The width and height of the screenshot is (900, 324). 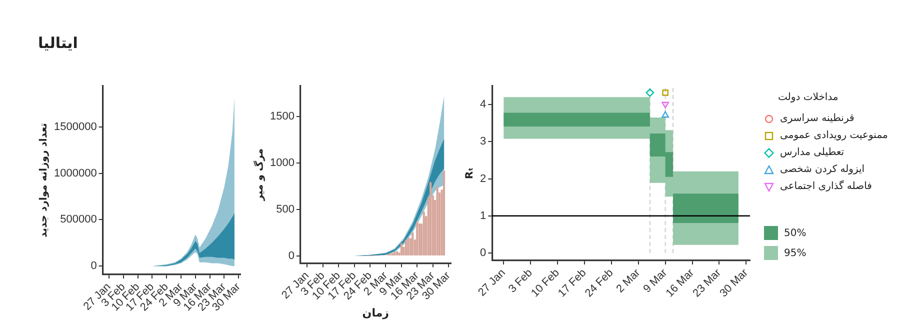 I want to click on legend-label: قرنطینه سراسری, so click(x=817, y=118).